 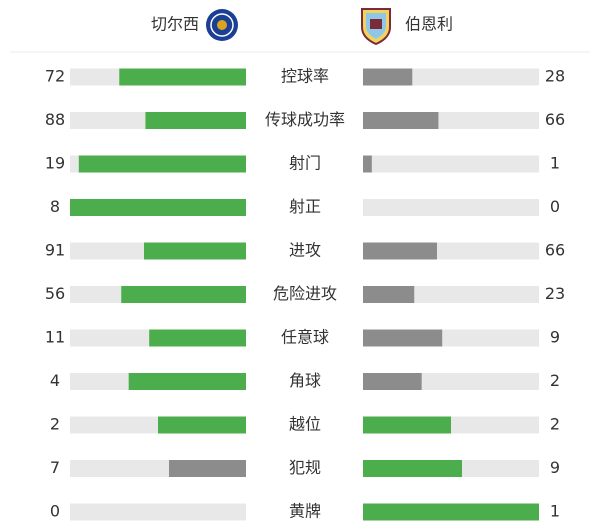 What do you see at coordinates (555, 206) in the screenshot?
I see `away-value: 0` at bounding box center [555, 206].